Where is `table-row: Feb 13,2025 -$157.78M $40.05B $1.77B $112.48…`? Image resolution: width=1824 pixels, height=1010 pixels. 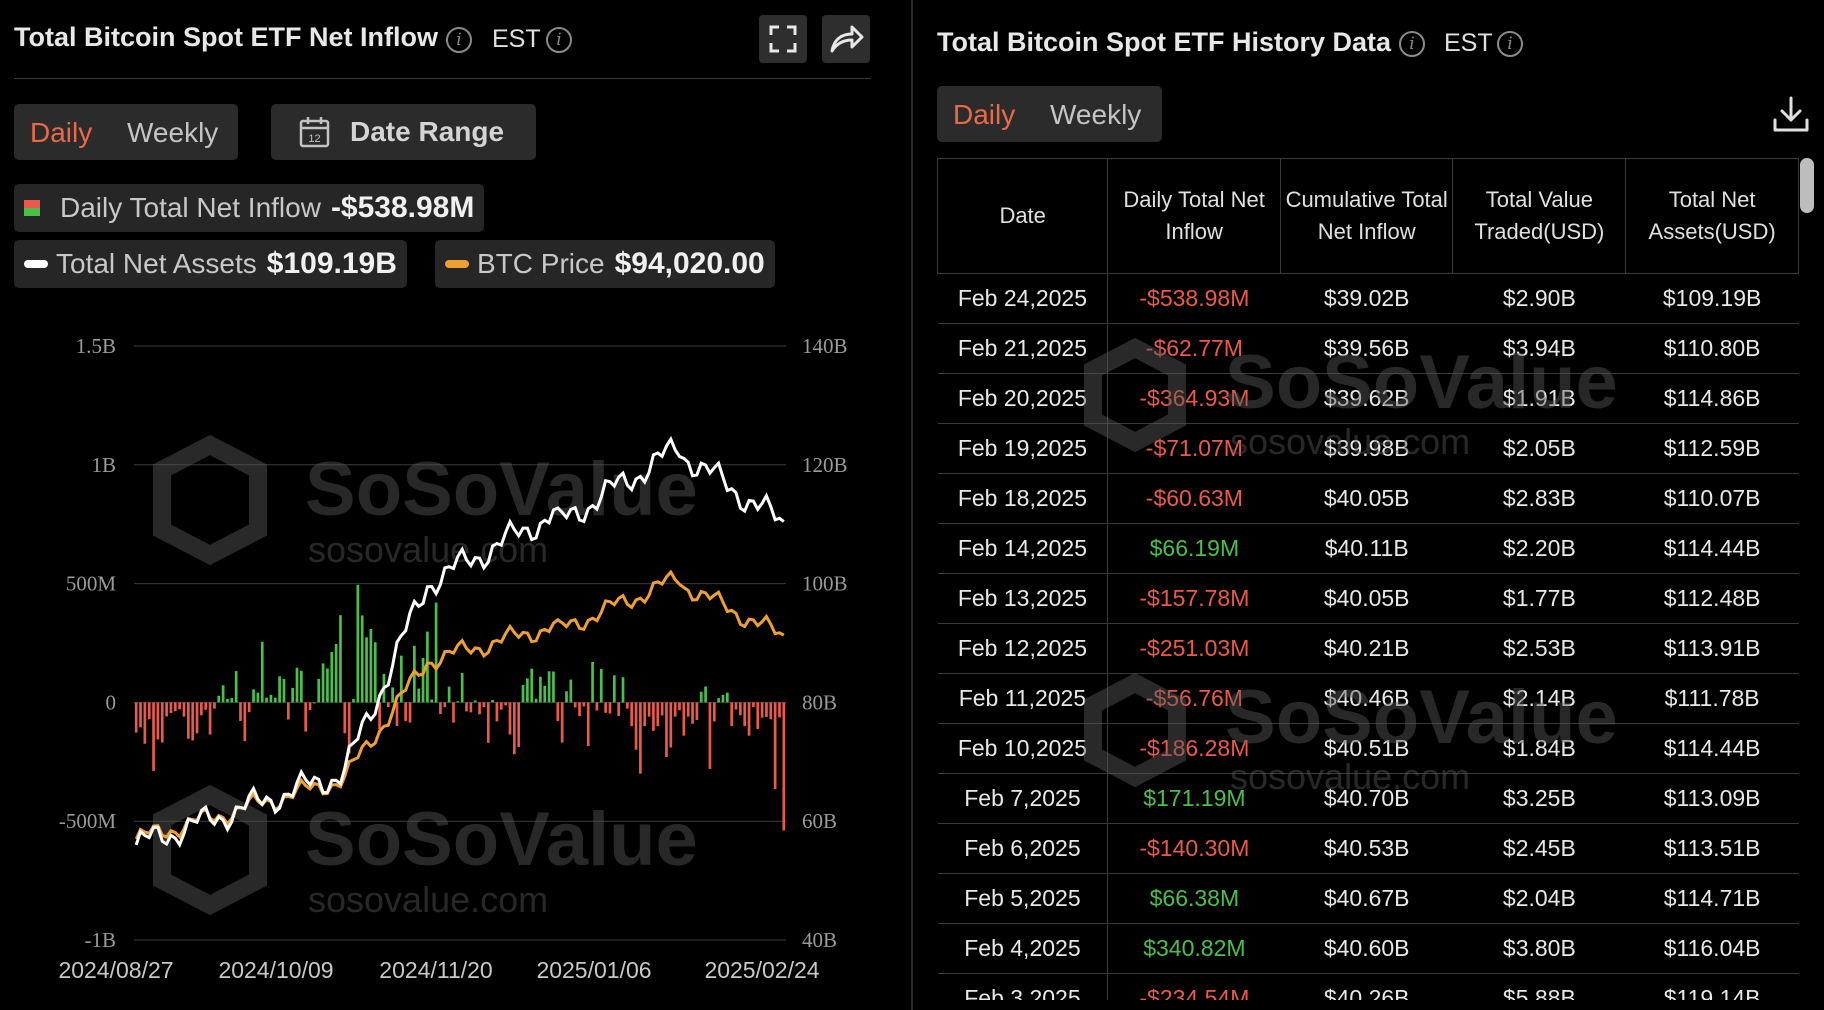 table-row: Feb 13,2025 -$157.78M $40.05B $1.77B $112.48… is located at coordinates (1368, 598).